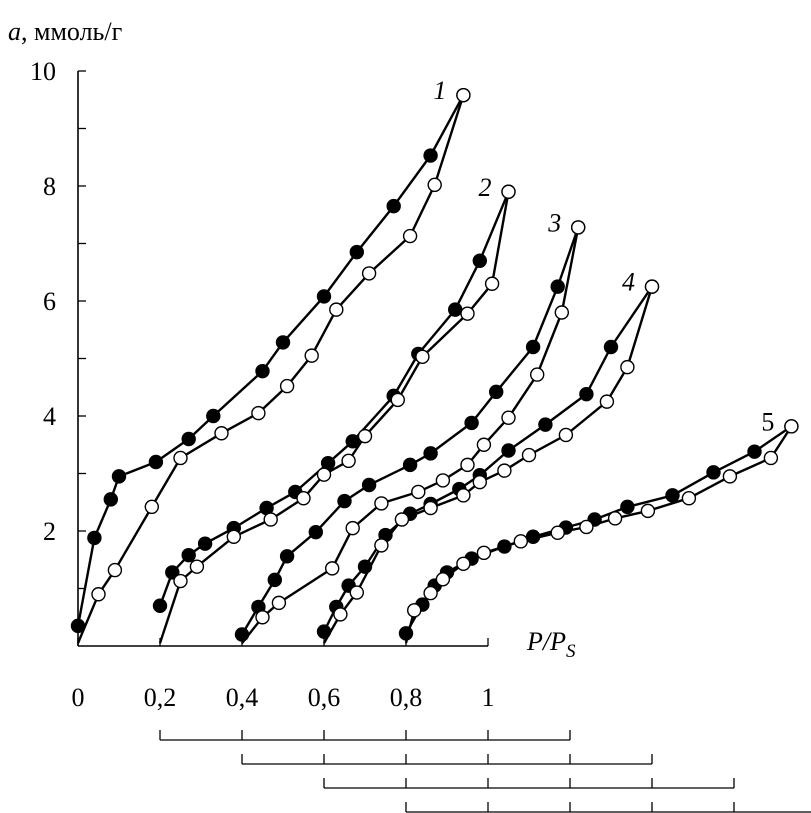 The width and height of the screenshot is (811, 813). I want to click on x-tick-label: 1, so click(488, 697).